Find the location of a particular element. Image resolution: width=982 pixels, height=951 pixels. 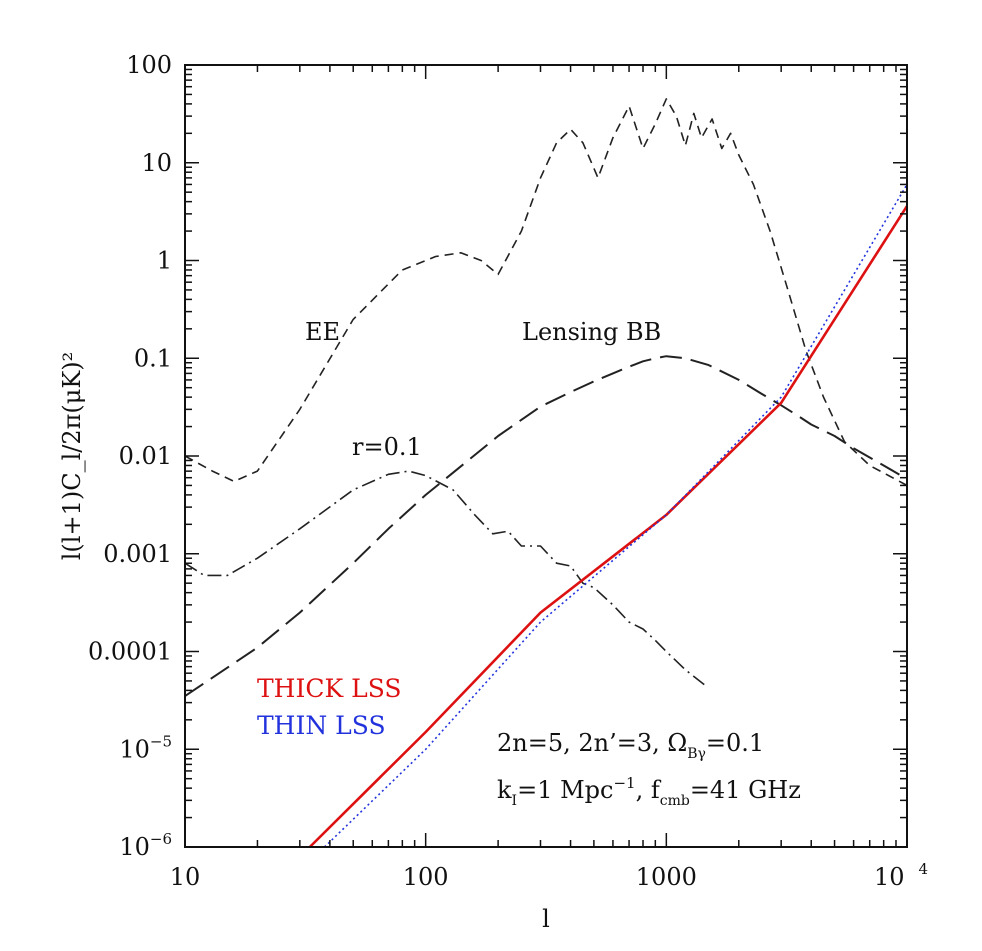

y-tick-label: 0.001 is located at coordinates (137, 554).